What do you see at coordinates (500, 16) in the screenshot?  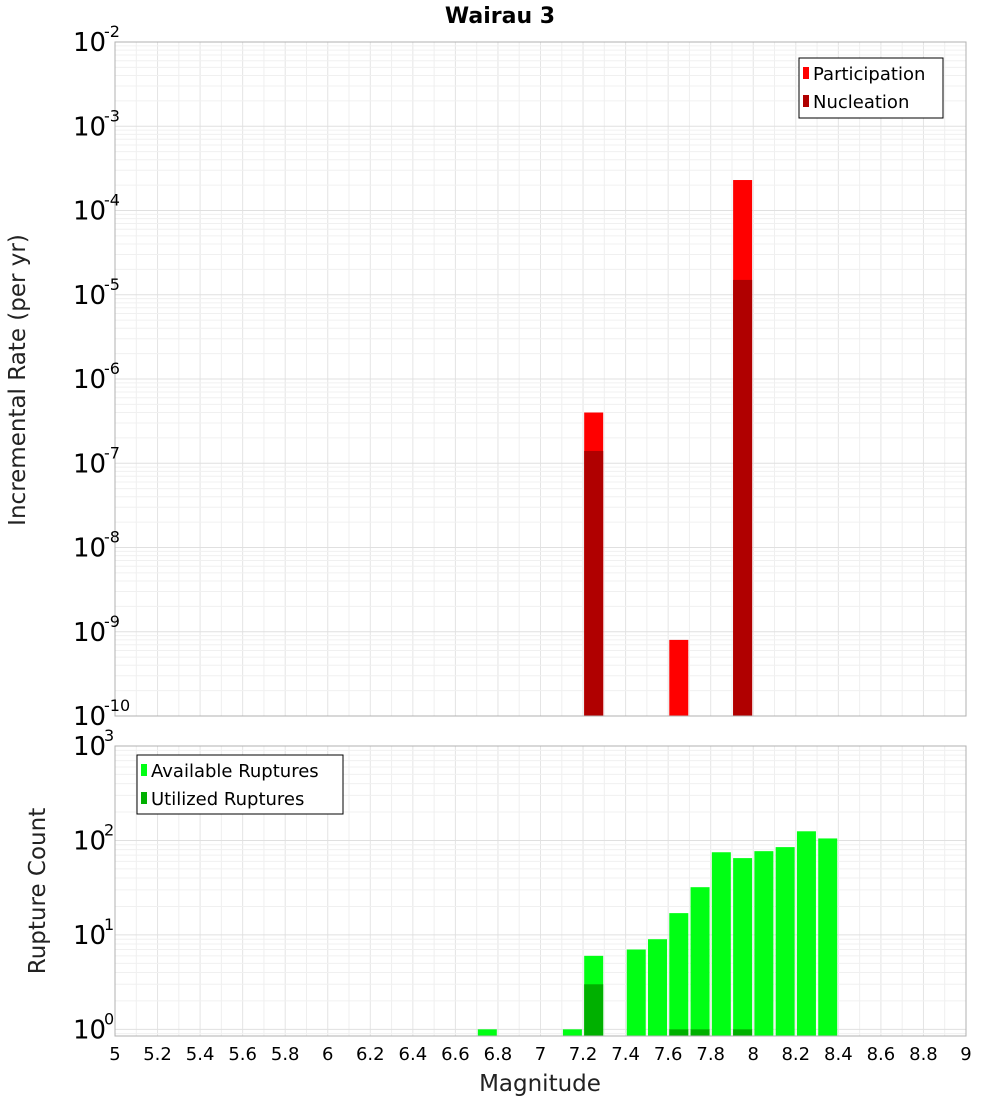 I see `chart-title: Wairau 3` at bounding box center [500, 16].